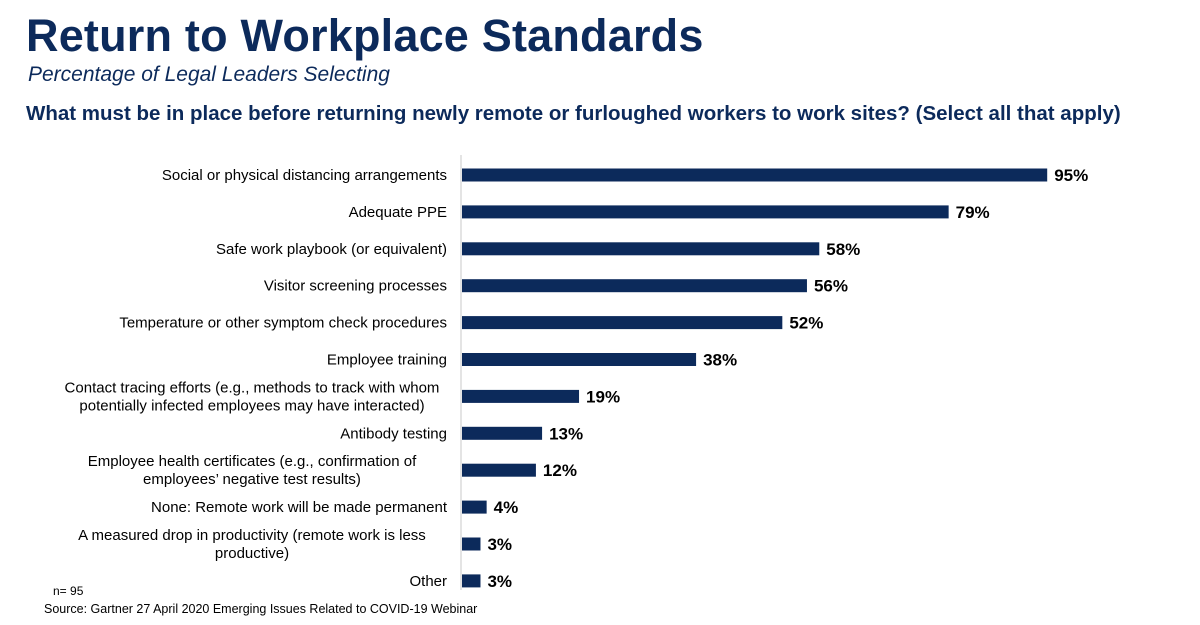 This screenshot has height=625, width=1200. What do you see at coordinates (603, 396) in the screenshot?
I see `bar-value-label: 19%` at bounding box center [603, 396].